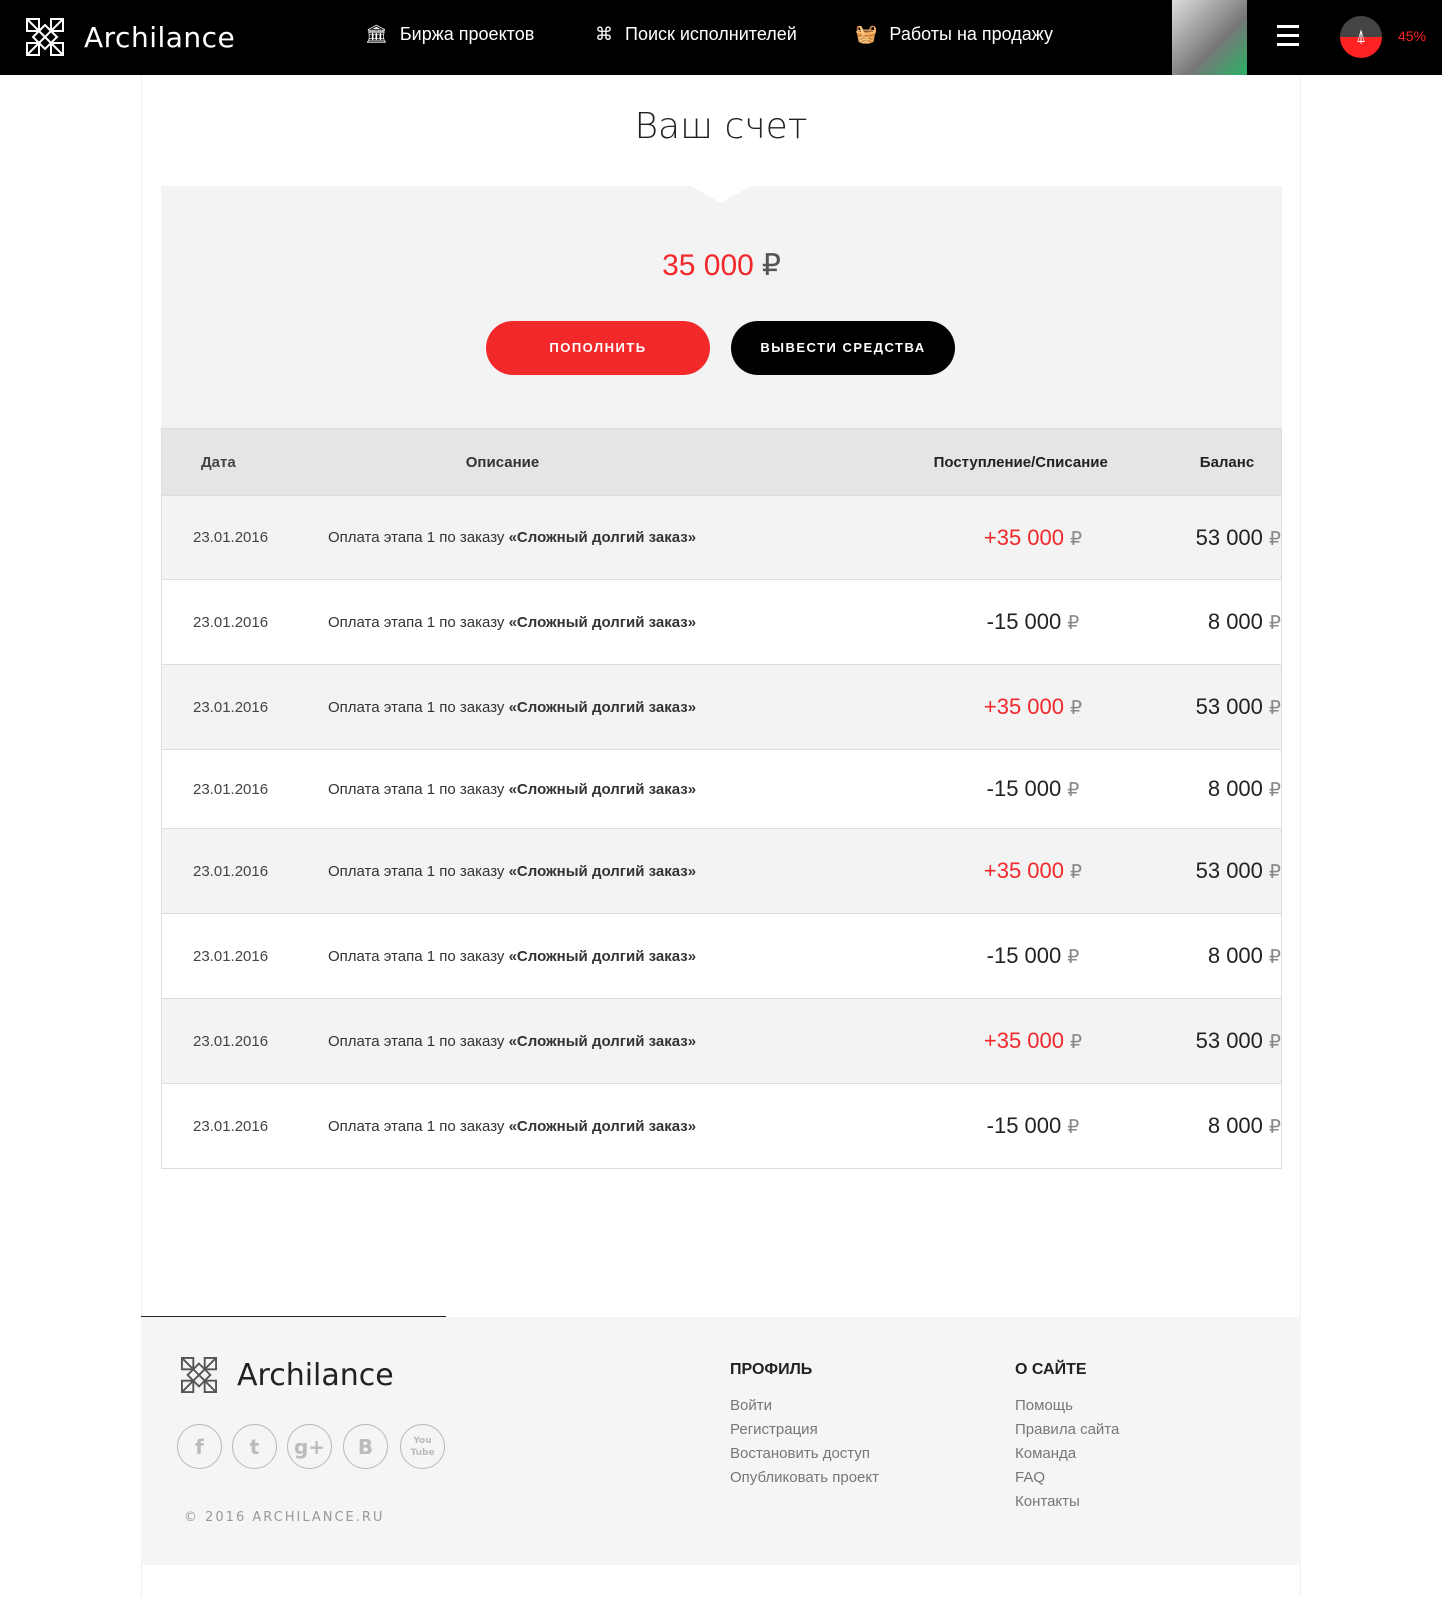  I want to click on col-date: Дата, so click(218, 462).